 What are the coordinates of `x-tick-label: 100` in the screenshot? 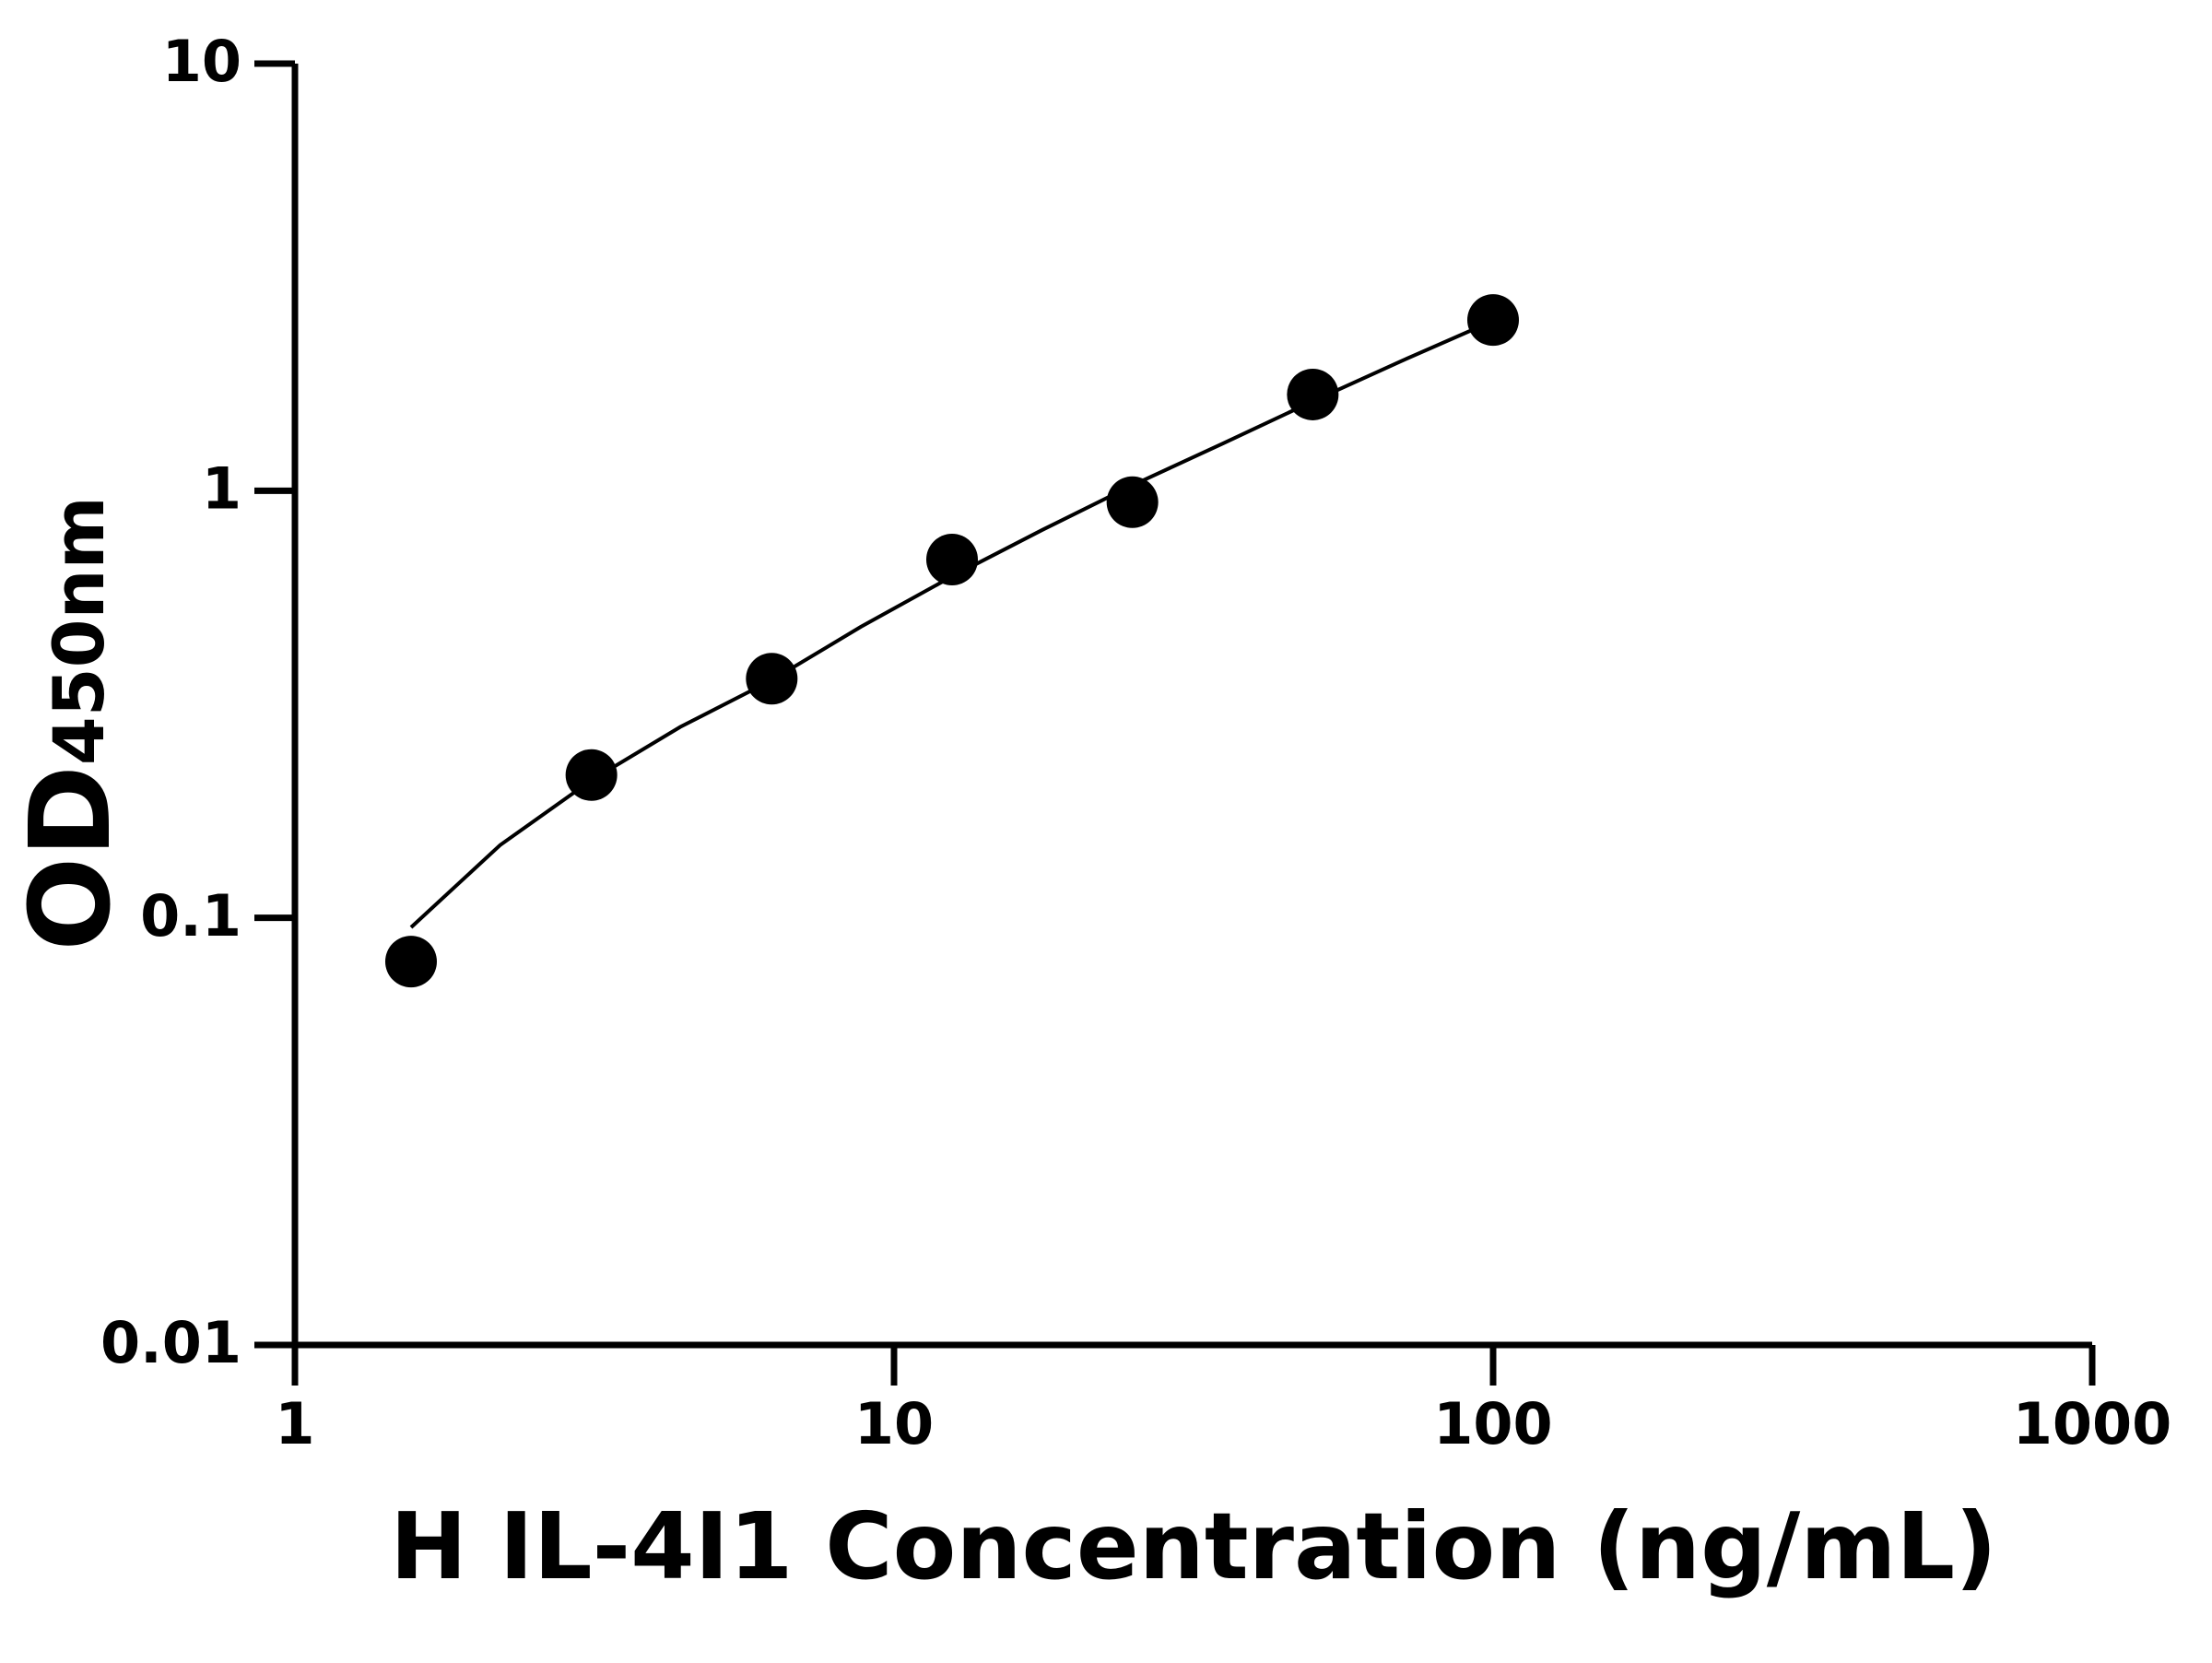 It's located at (1492, 1423).